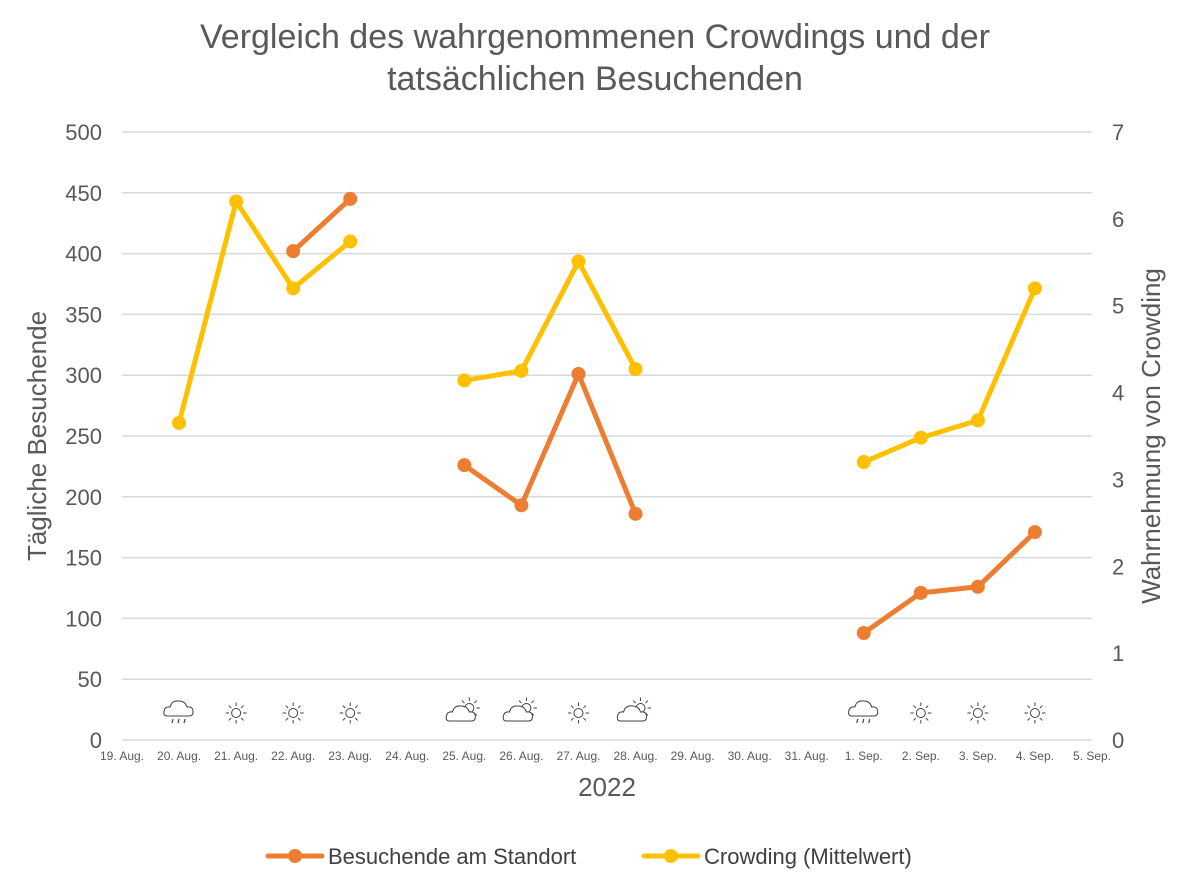  What do you see at coordinates (607, 787) in the screenshot?
I see `x-axis-title: 2022` at bounding box center [607, 787].